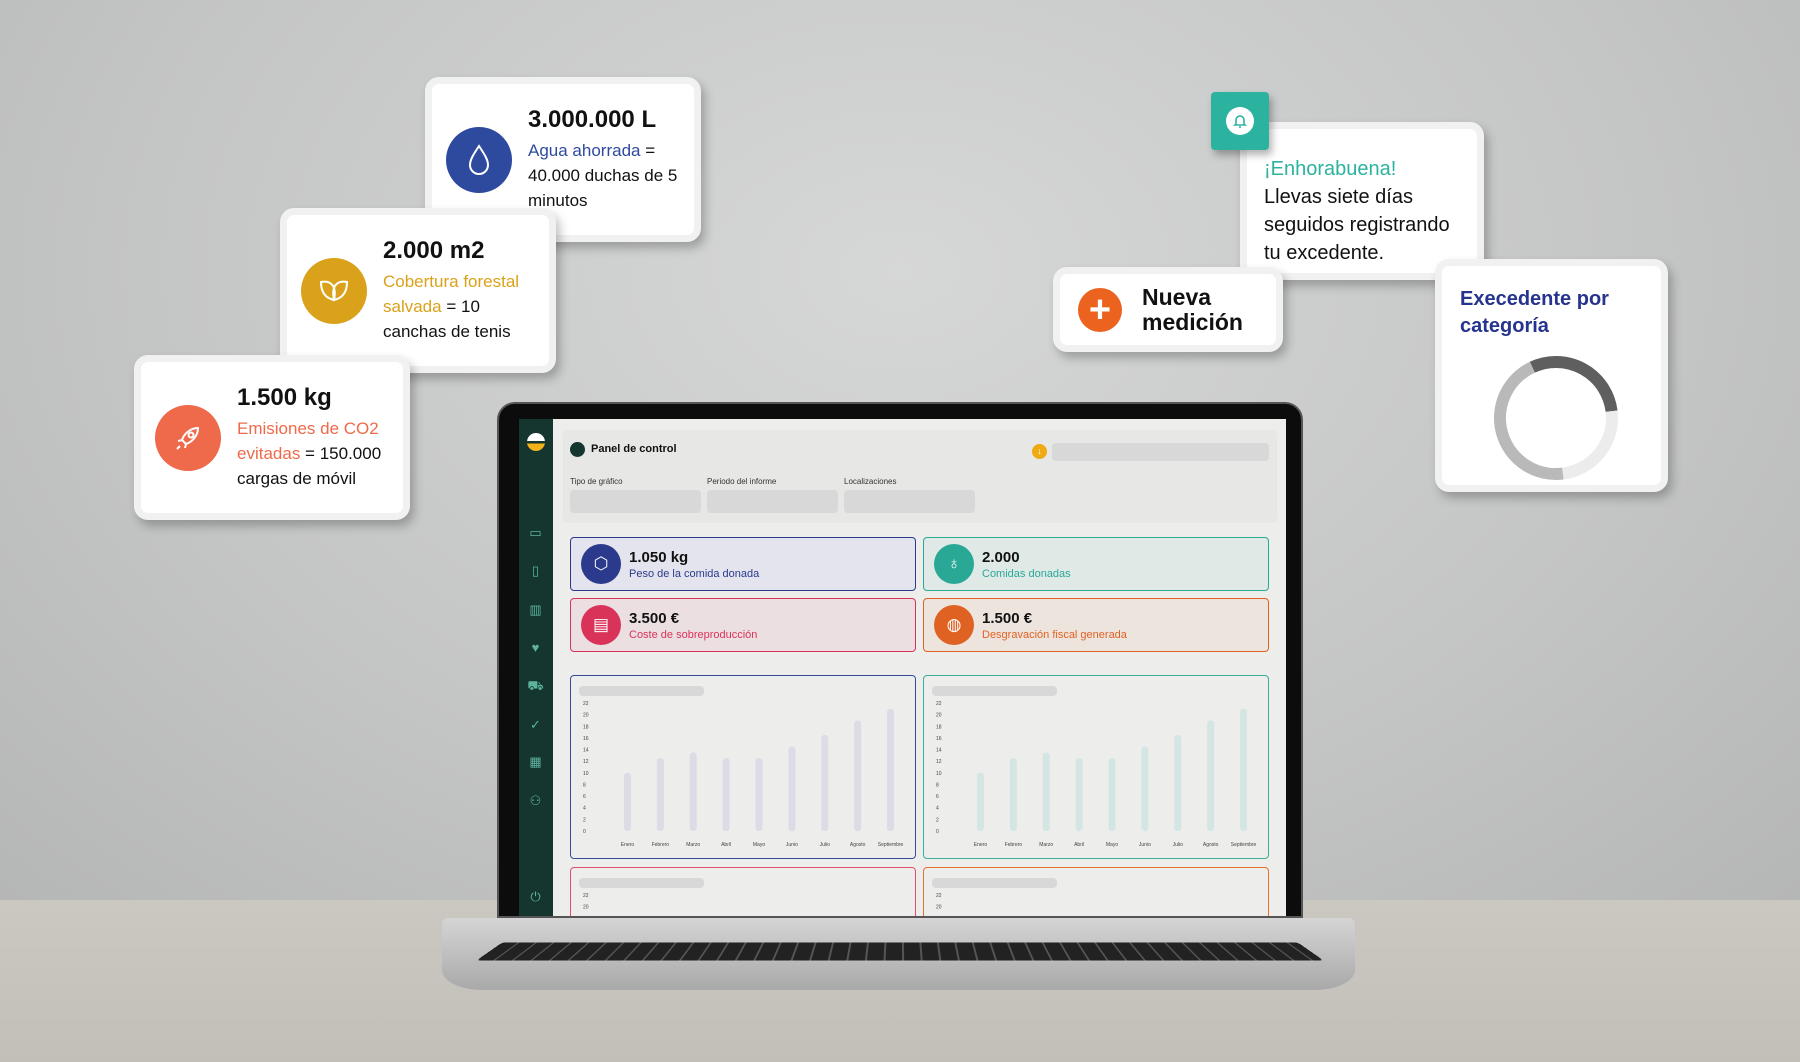 Image resolution: width=1800 pixels, height=1062 pixels. What do you see at coordinates (742, 481) in the screenshot?
I see `filter-label-period: Periodo del informe` at bounding box center [742, 481].